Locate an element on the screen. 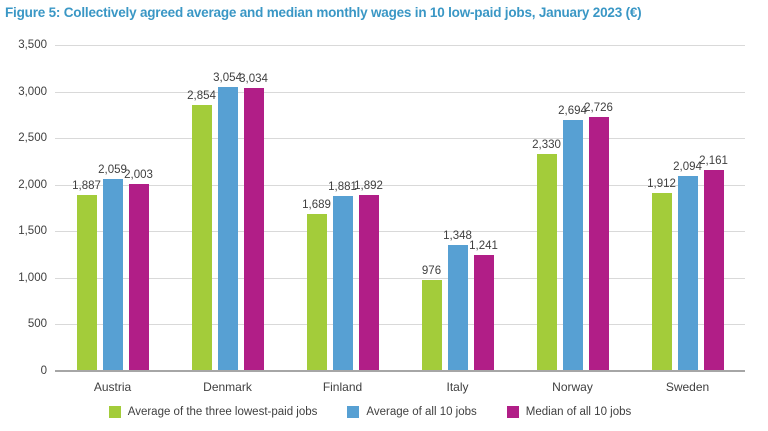 Image resolution: width=768 pixels, height=431 pixels. y-tick-label: 3,000 is located at coordinates (32, 91).